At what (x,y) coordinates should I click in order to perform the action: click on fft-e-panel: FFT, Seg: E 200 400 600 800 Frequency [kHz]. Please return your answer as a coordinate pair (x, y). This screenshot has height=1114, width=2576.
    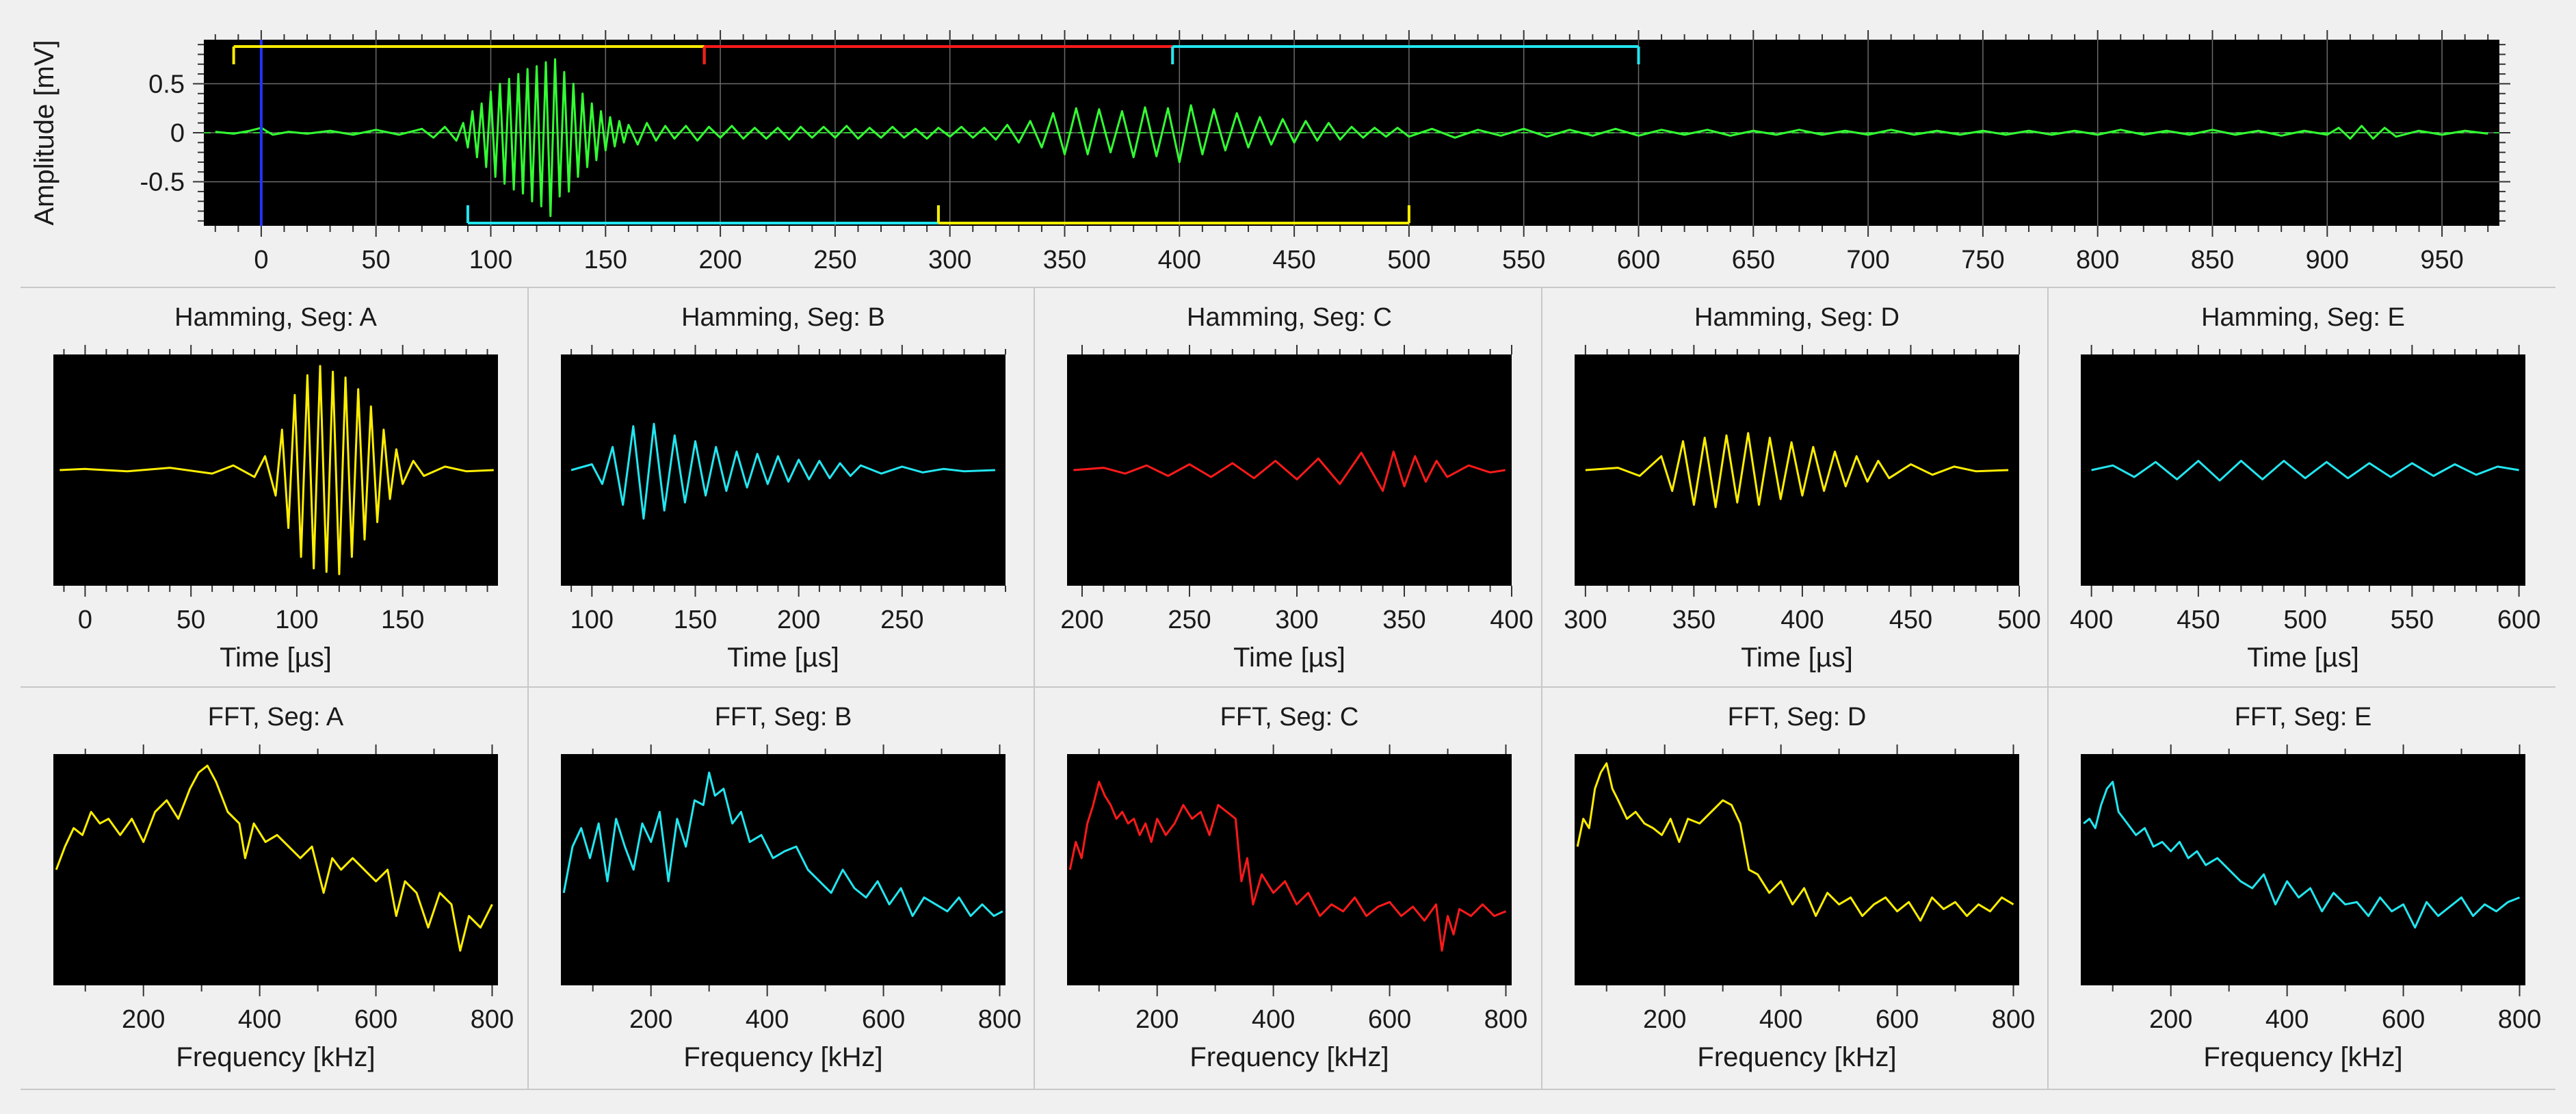
    Looking at the image, I should click on (2311, 887).